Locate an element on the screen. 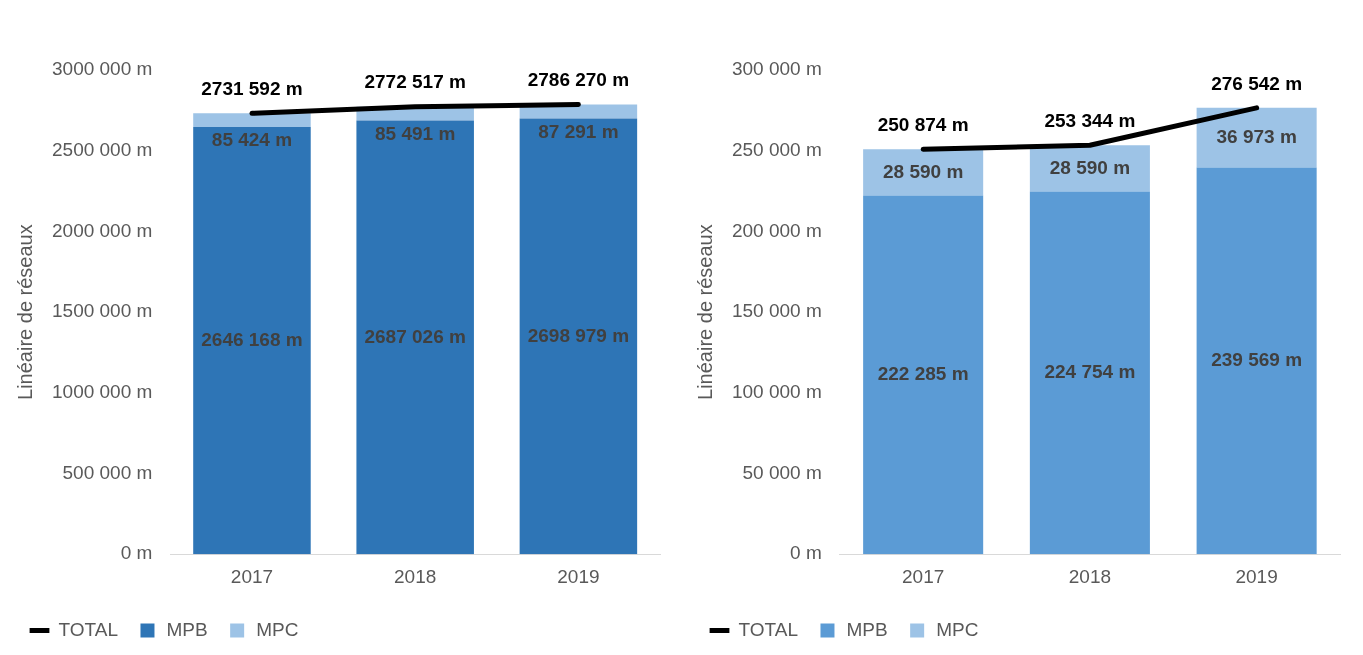 The height and width of the screenshot is (655, 1363). data-label: 239 569 m is located at coordinates (1257, 360).